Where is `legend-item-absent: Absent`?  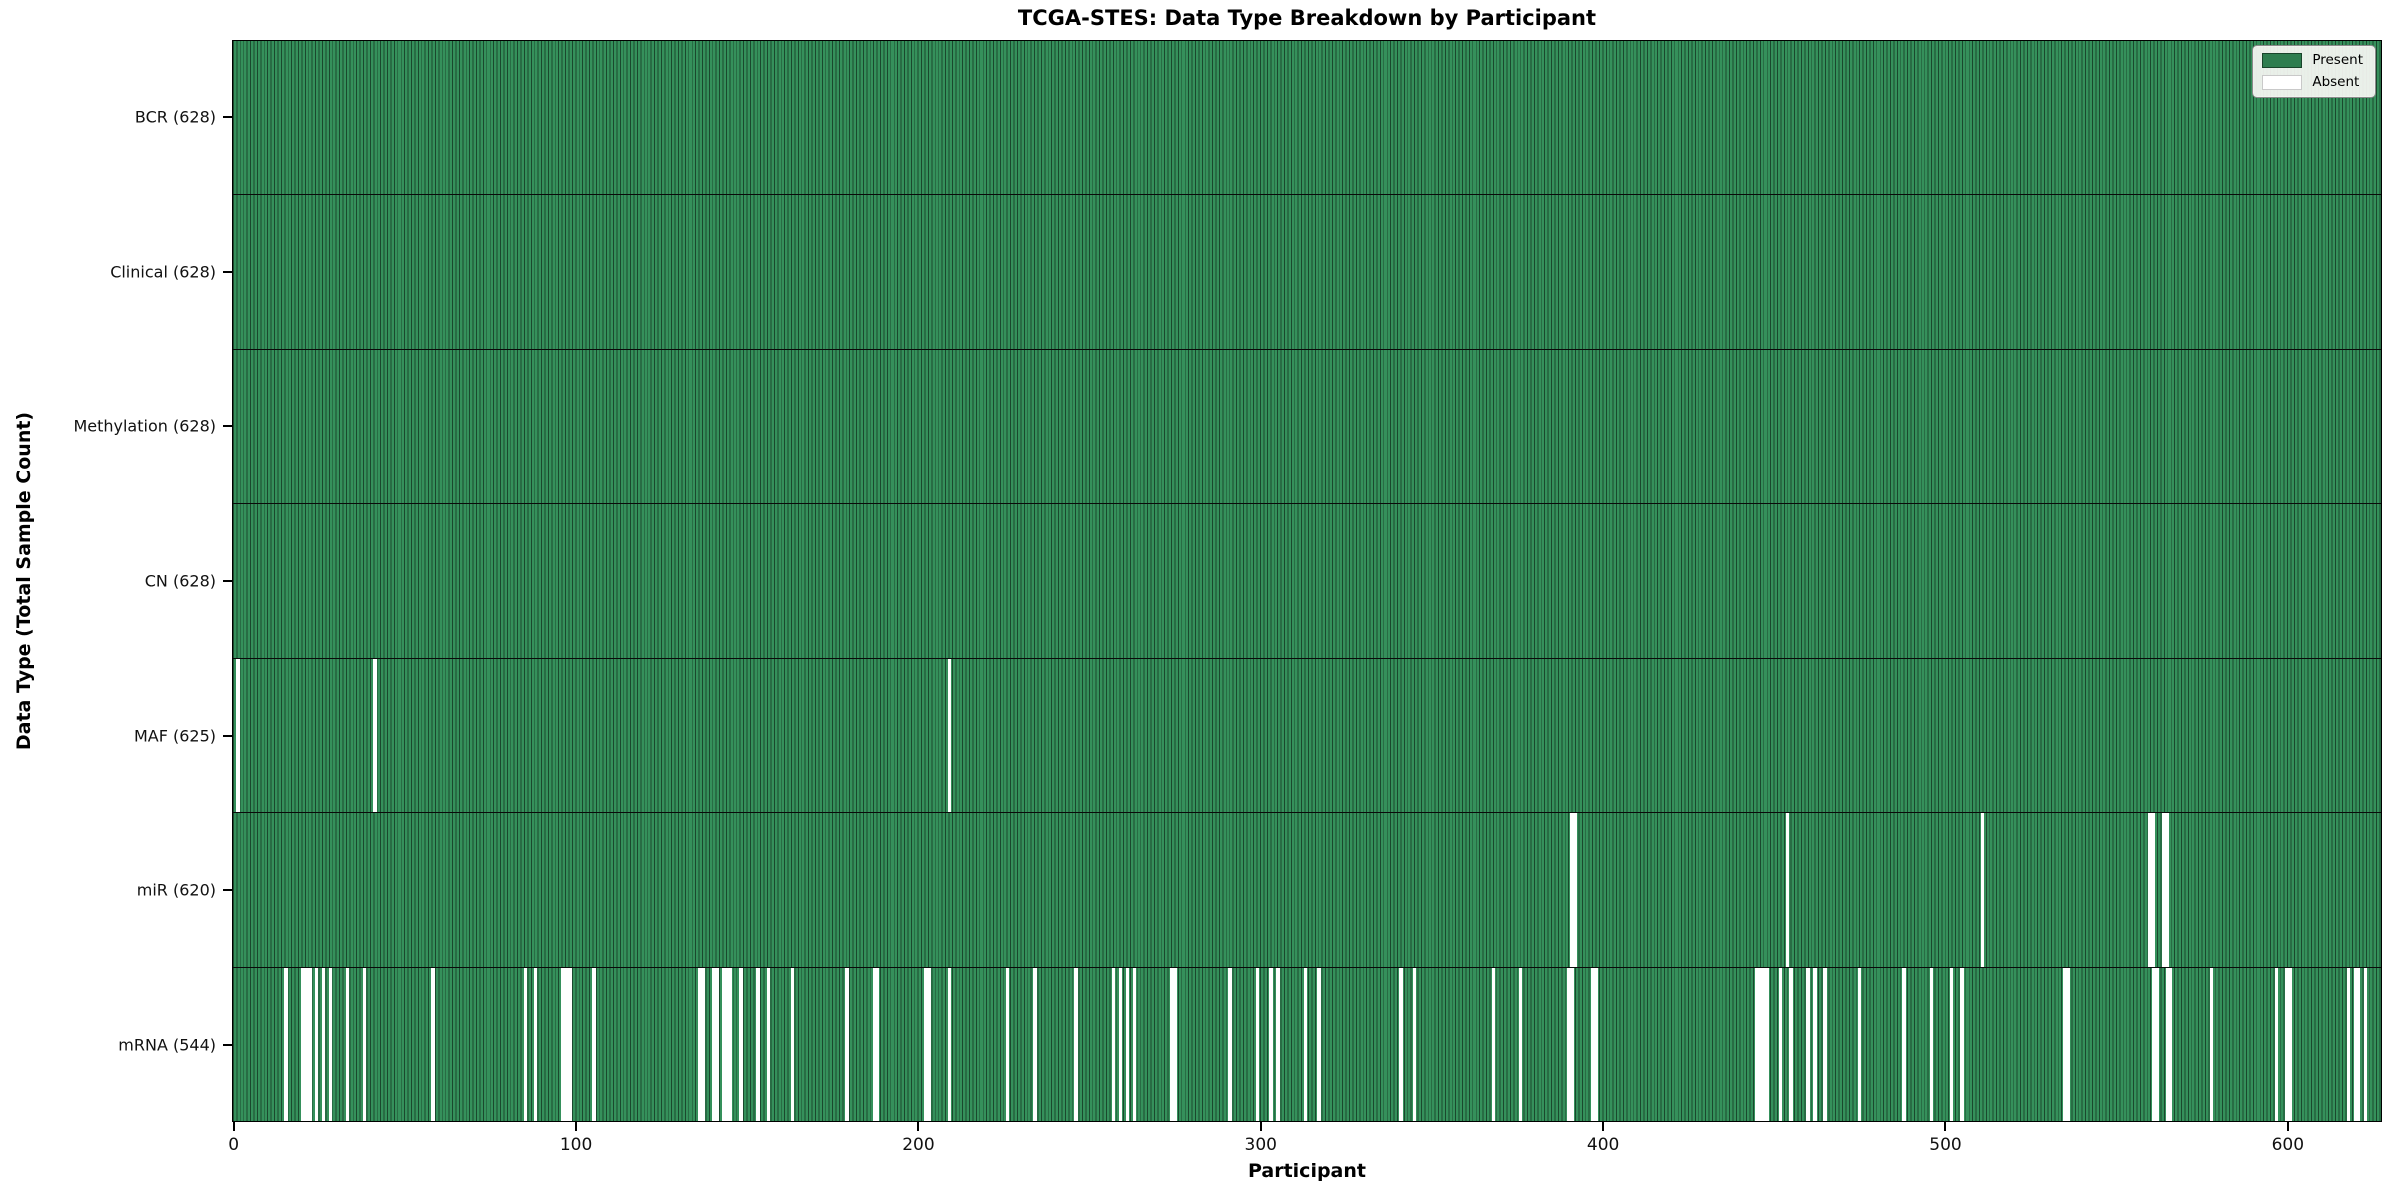
legend-item-absent: Absent is located at coordinates (2312, 82).